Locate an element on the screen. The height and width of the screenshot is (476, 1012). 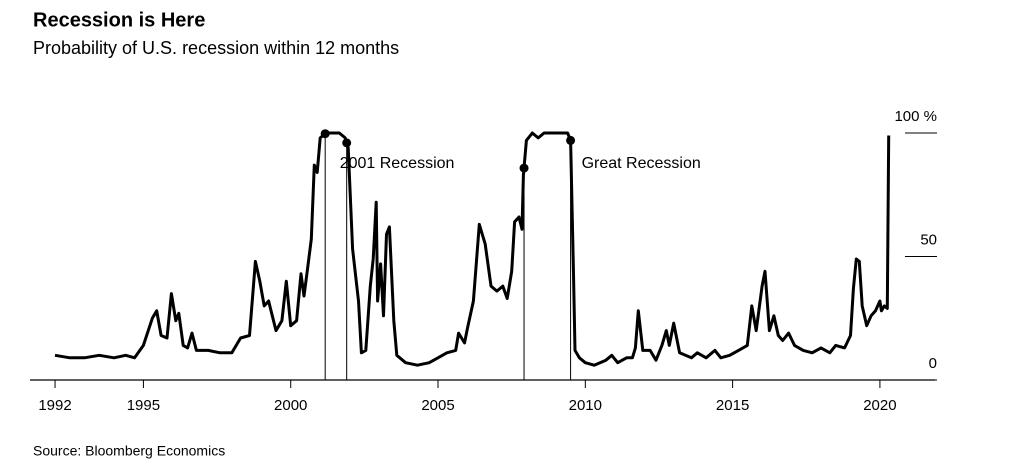
y-tick-label: 100 % is located at coordinates (915, 116).